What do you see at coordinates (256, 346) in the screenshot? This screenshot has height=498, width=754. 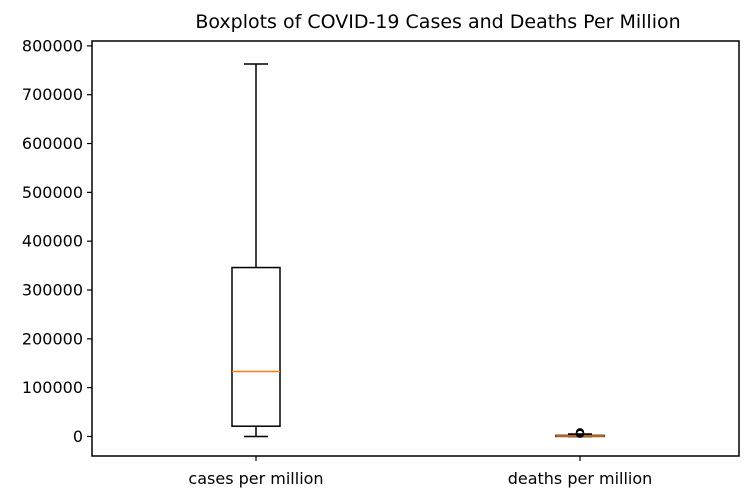 I see `iqr-box` at bounding box center [256, 346].